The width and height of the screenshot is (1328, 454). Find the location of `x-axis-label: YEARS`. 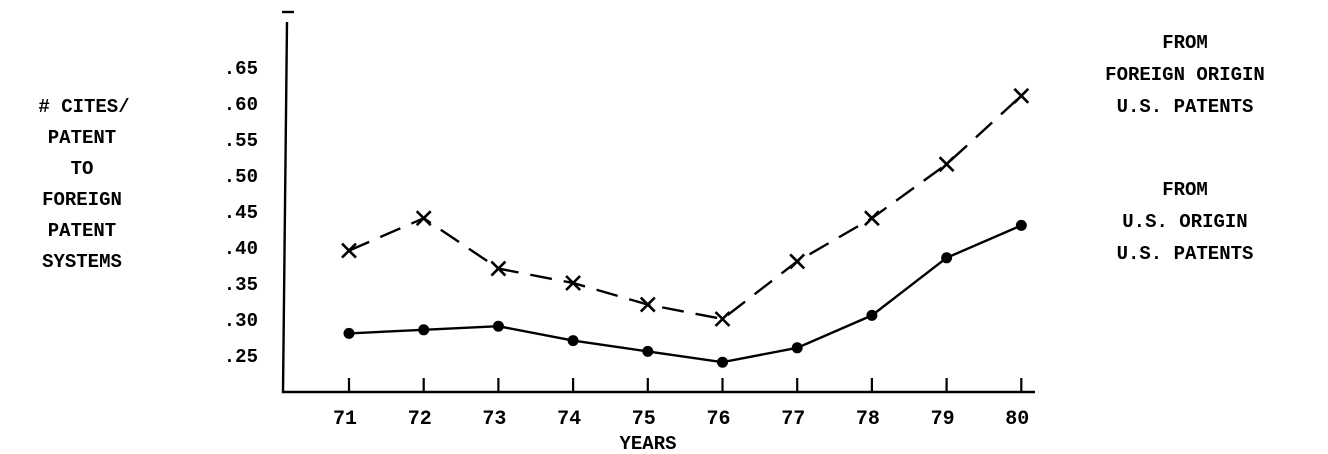

x-axis-label: YEARS is located at coordinates (647, 443).